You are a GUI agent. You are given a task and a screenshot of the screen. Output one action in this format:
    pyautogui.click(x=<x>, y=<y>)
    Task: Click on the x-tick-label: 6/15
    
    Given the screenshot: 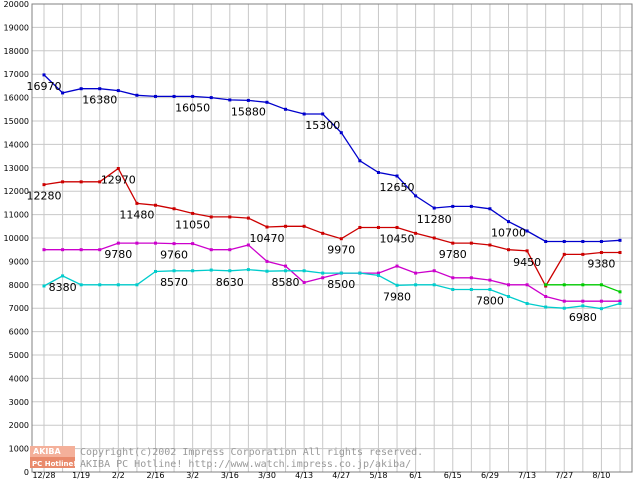 What is the action you would take?
    pyautogui.click(x=453, y=475)
    